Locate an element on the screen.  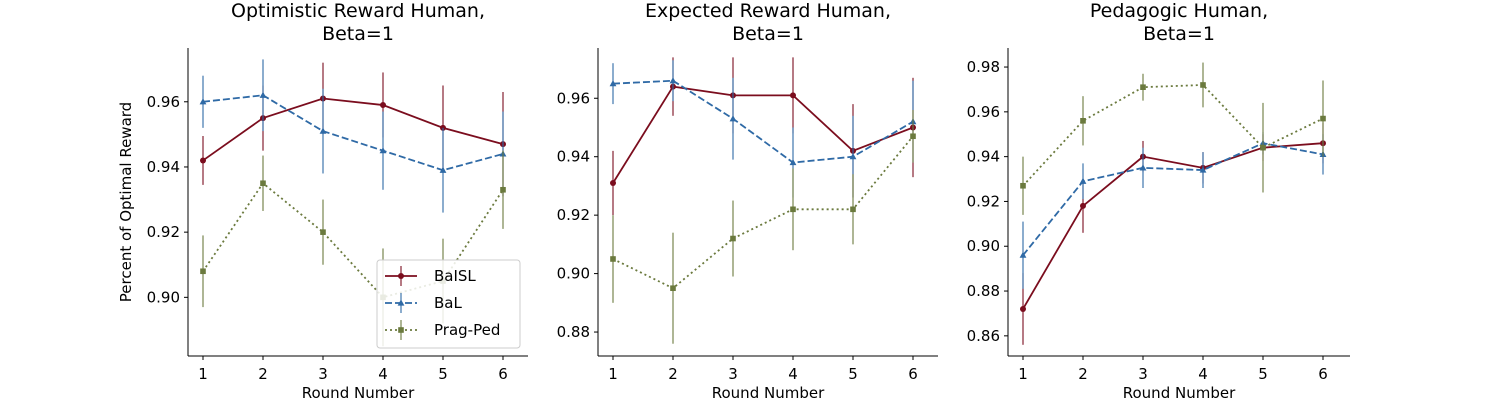
chart-title-line-1: Pedagogic Human, is located at coordinates (1179, 11).